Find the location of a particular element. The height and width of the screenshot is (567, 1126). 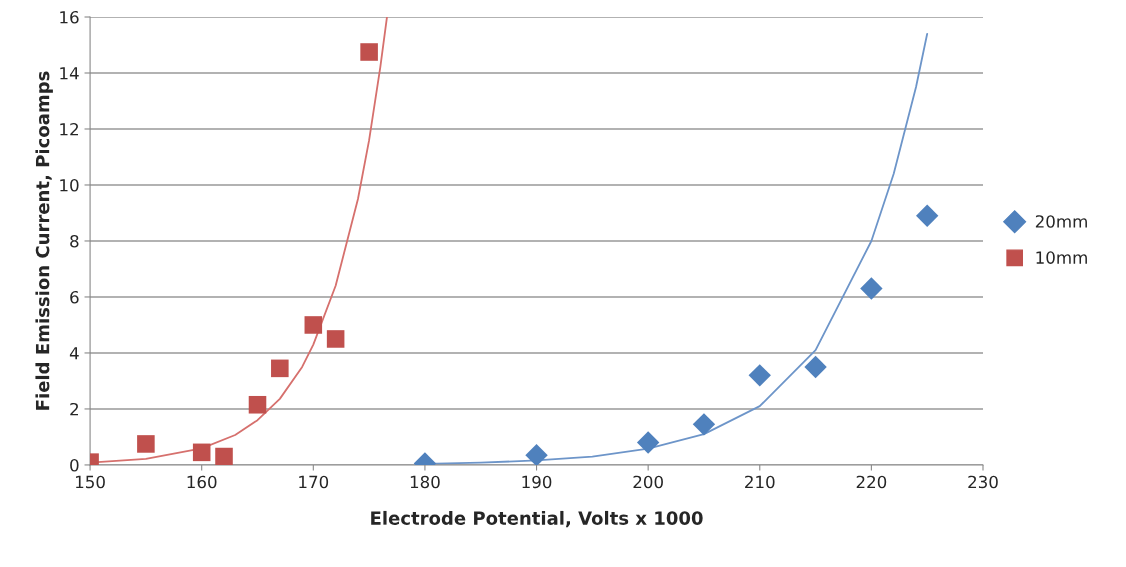

y-tick-label: 8 is located at coordinates (74, 241).